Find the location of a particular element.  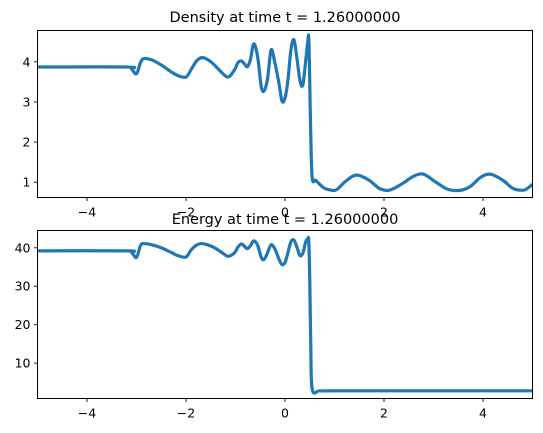

energy-title: Energy at time t = 1.26000000 is located at coordinates (285, 220).